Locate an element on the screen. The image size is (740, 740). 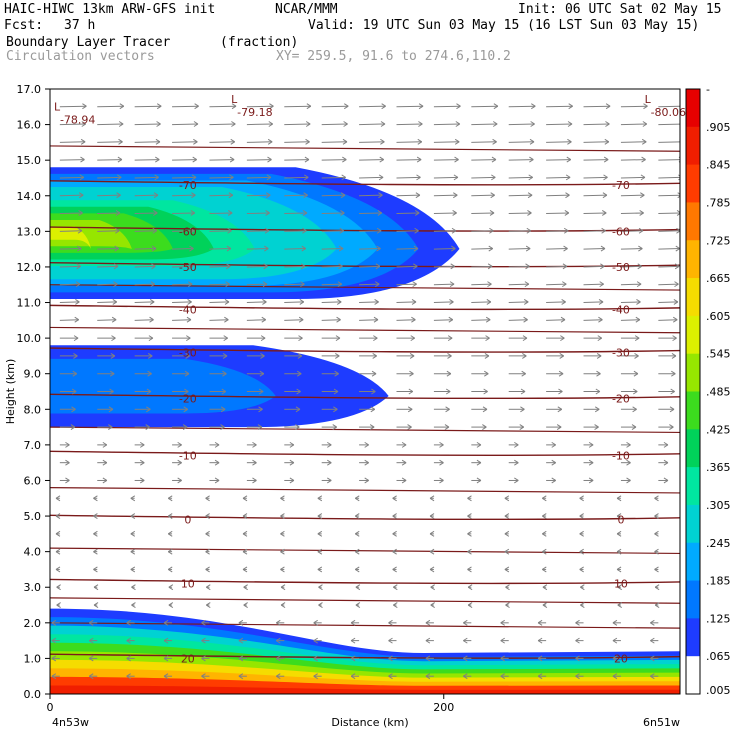
contour-line is located at coordinates (365, 656).